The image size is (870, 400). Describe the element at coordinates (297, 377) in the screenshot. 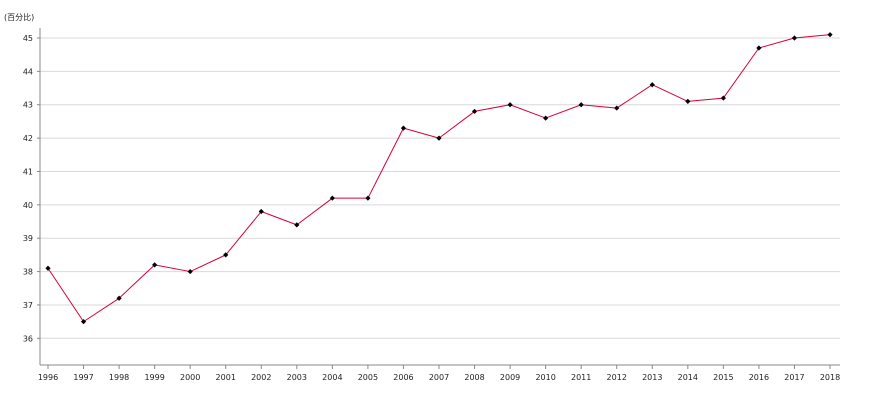

I see `x-tick-label: 2003` at that location.